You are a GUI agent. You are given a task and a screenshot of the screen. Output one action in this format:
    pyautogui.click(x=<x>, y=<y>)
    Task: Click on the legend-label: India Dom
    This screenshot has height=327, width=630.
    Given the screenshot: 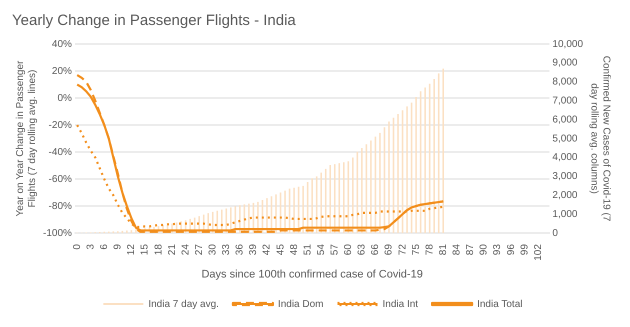 What is the action you would take?
    pyautogui.click(x=301, y=304)
    